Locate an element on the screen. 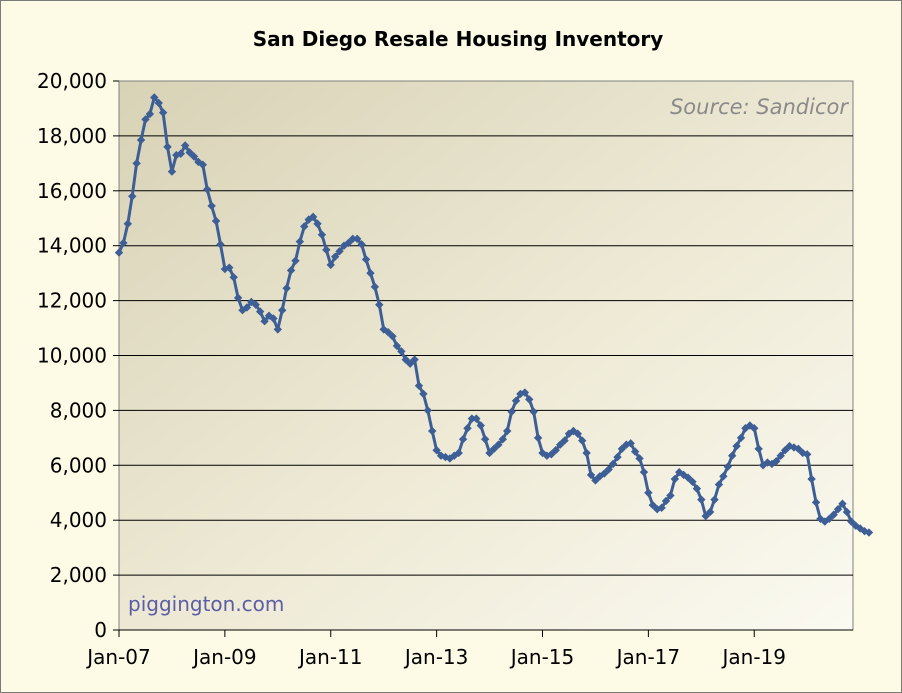 This screenshot has height=693, width=902. chart-title: San Diego Resale Housing Inventory is located at coordinates (458, 39).